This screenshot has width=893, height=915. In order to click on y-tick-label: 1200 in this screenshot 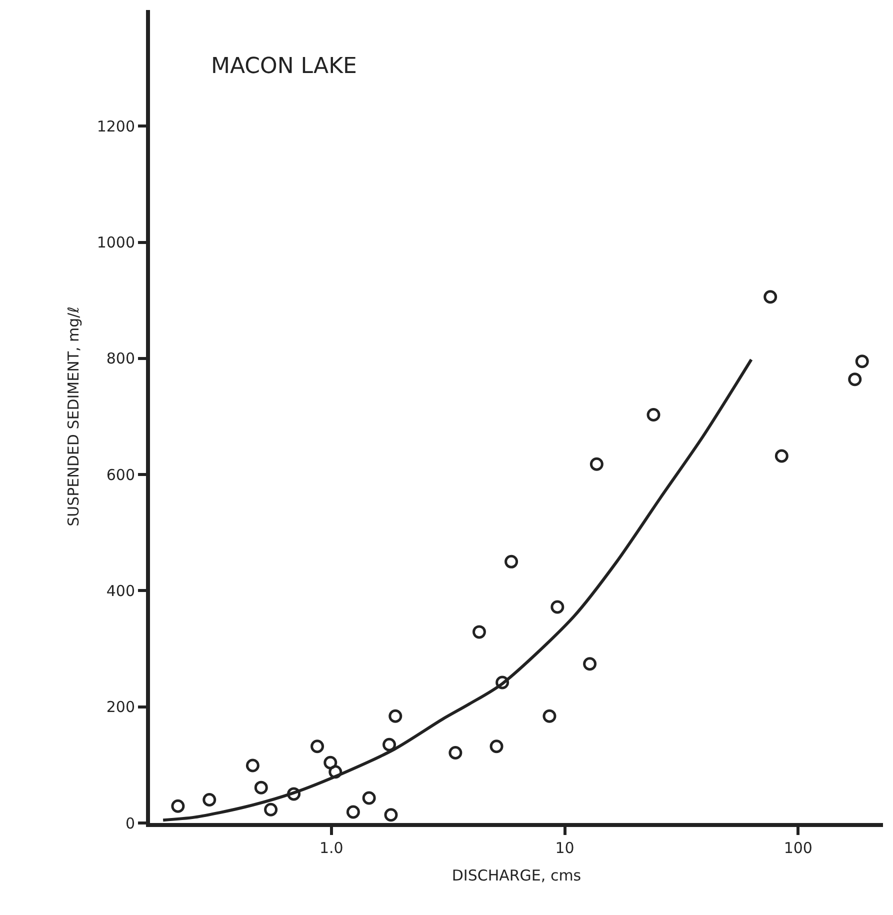, I will do `click(115, 126)`.